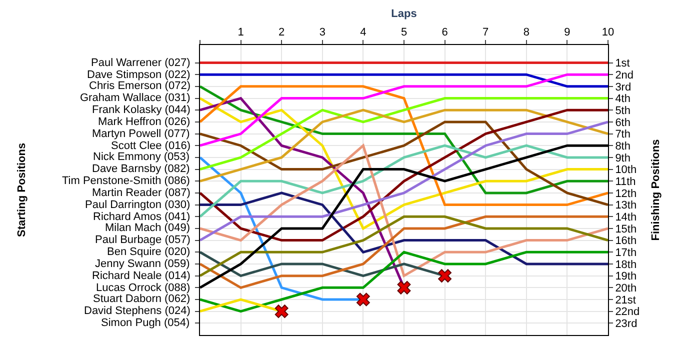 The image size is (700, 345). I want to click on series-label: Lucas Orrock (088), so click(143, 288).